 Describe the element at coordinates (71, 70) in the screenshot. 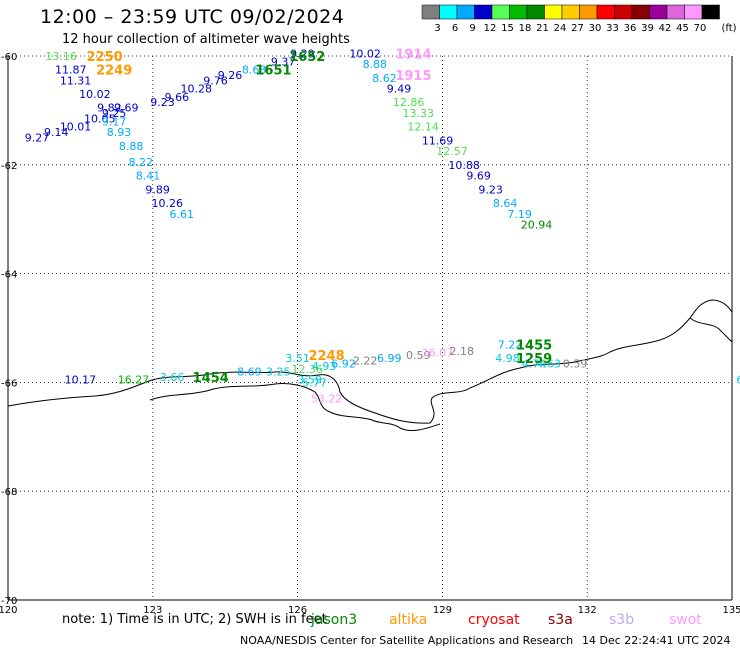

I see `wave-height-label: 11.87` at that location.